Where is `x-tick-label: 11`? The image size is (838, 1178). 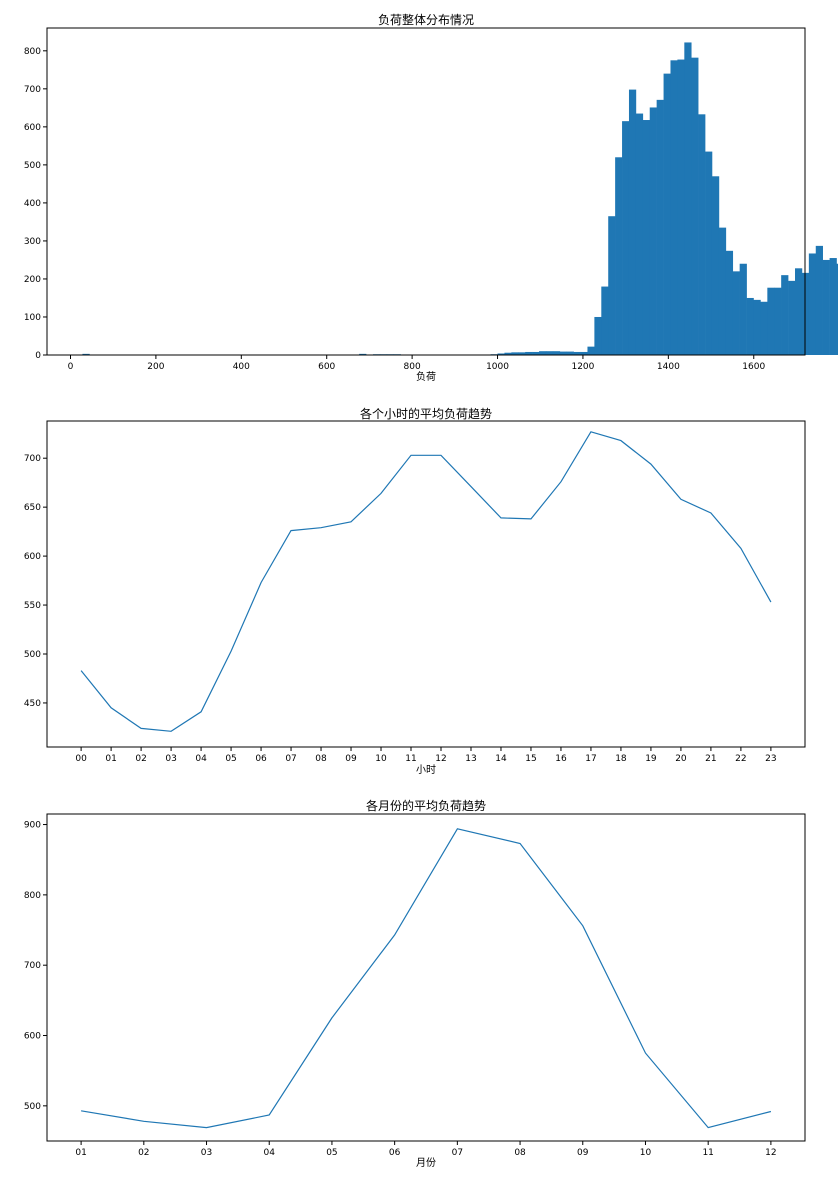
x-tick-label: 11 is located at coordinates (707, 1153).